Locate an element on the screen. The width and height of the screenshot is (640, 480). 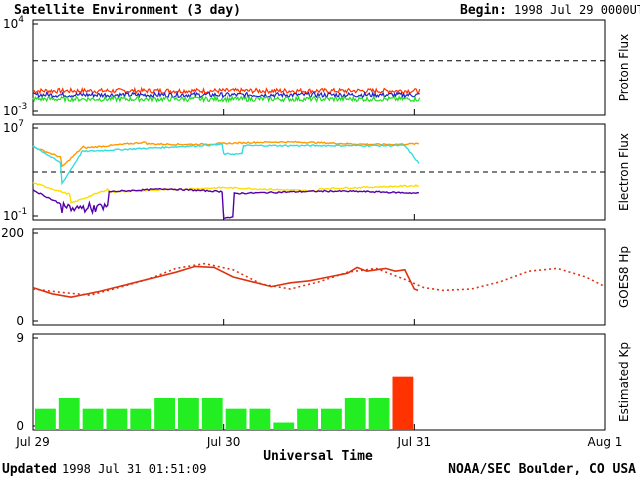
y-axis-label: Proton Flux is located at coordinates (624, 67).